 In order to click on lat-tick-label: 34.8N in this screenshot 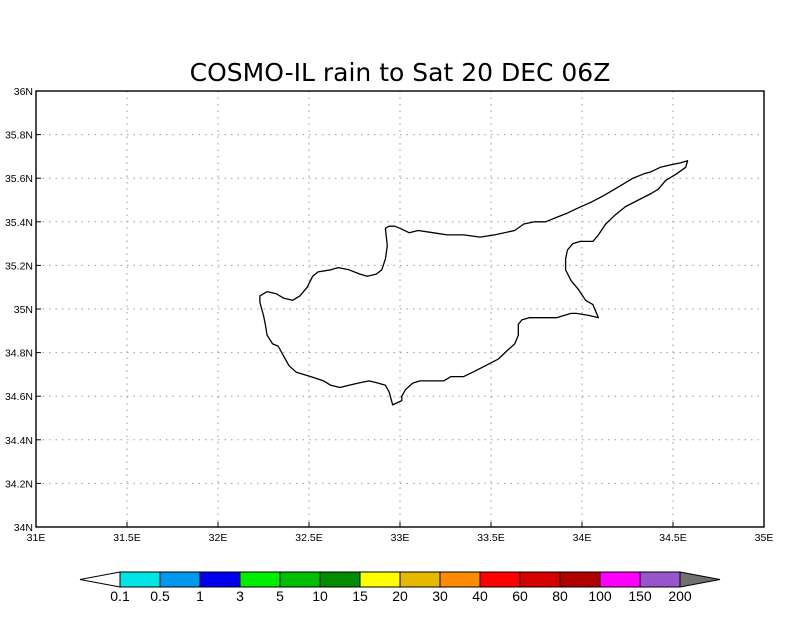, I will do `click(19, 354)`.